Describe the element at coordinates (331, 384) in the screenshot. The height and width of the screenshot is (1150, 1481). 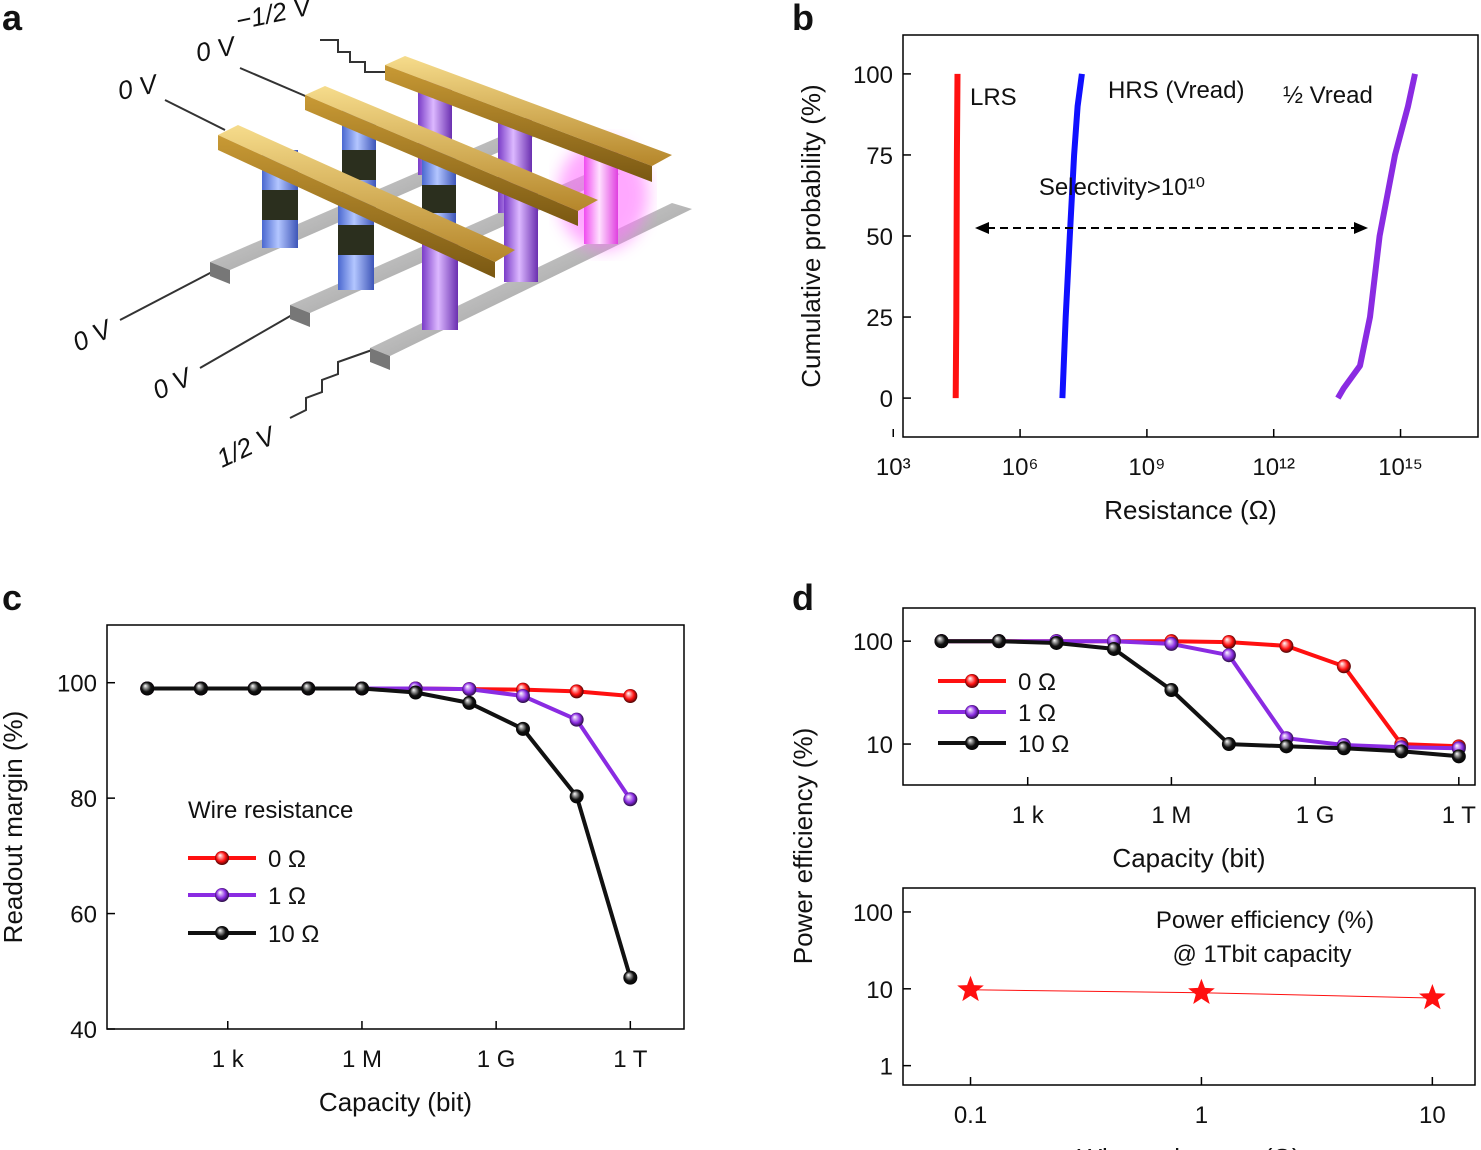
I see `pulse-wire` at that location.